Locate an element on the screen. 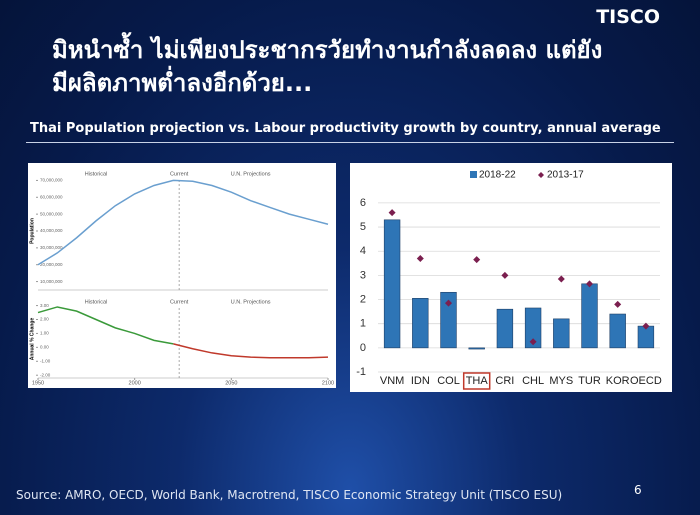  y-tick-label: 60,000,000 is located at coordinates (51, 196).